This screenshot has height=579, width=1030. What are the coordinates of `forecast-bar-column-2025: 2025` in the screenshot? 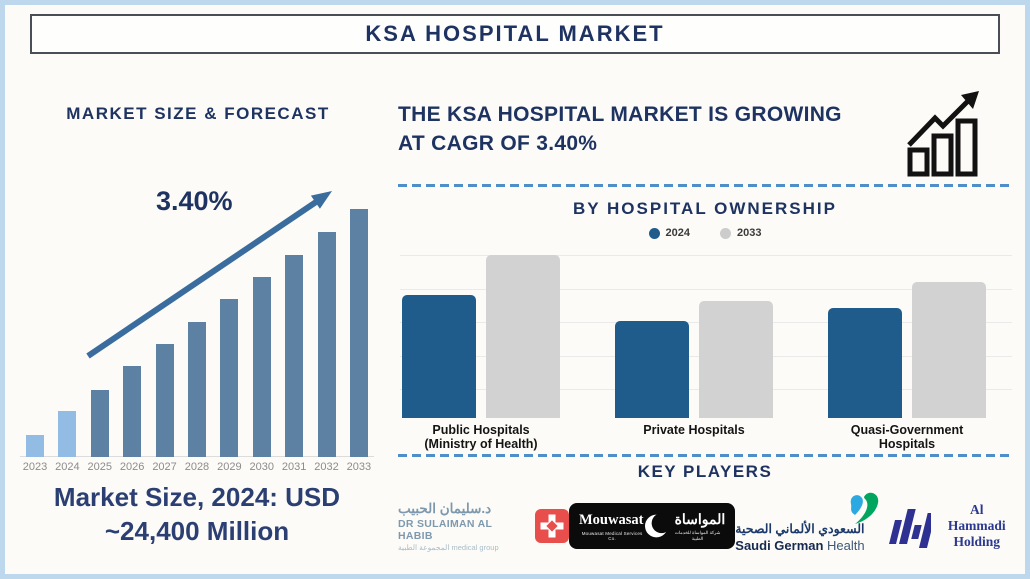 It's located at (100, 431).